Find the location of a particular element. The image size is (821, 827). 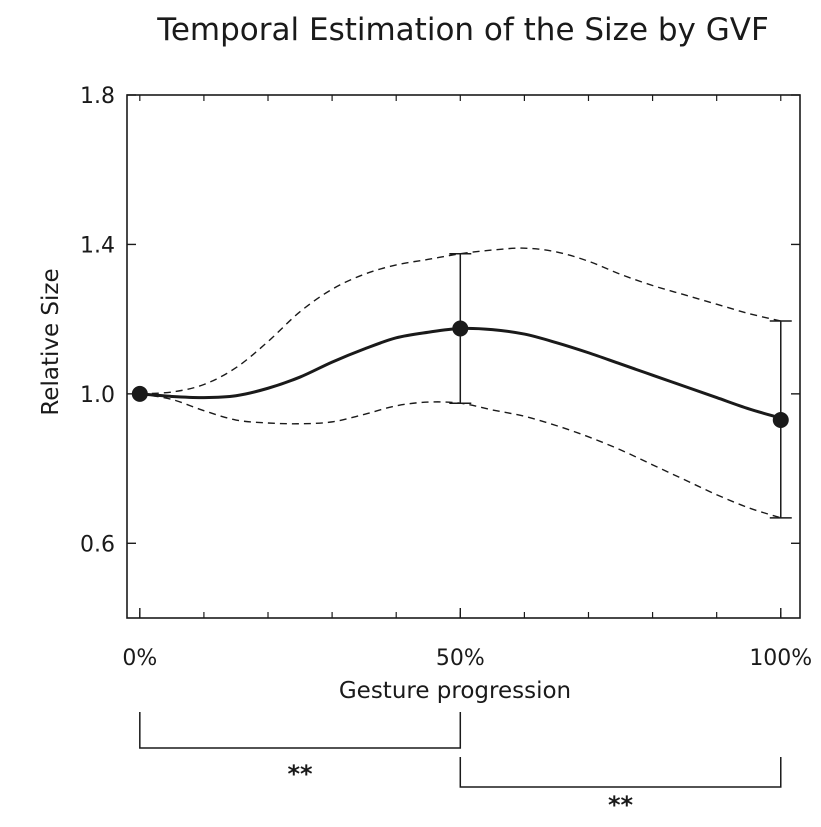

error-bars is located at coordinates (620, 386).